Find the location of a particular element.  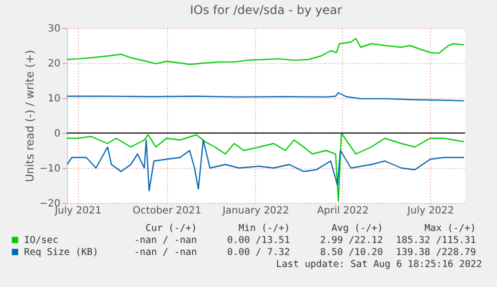

y-tick-label: 10 is located at coordinates (54, 99).